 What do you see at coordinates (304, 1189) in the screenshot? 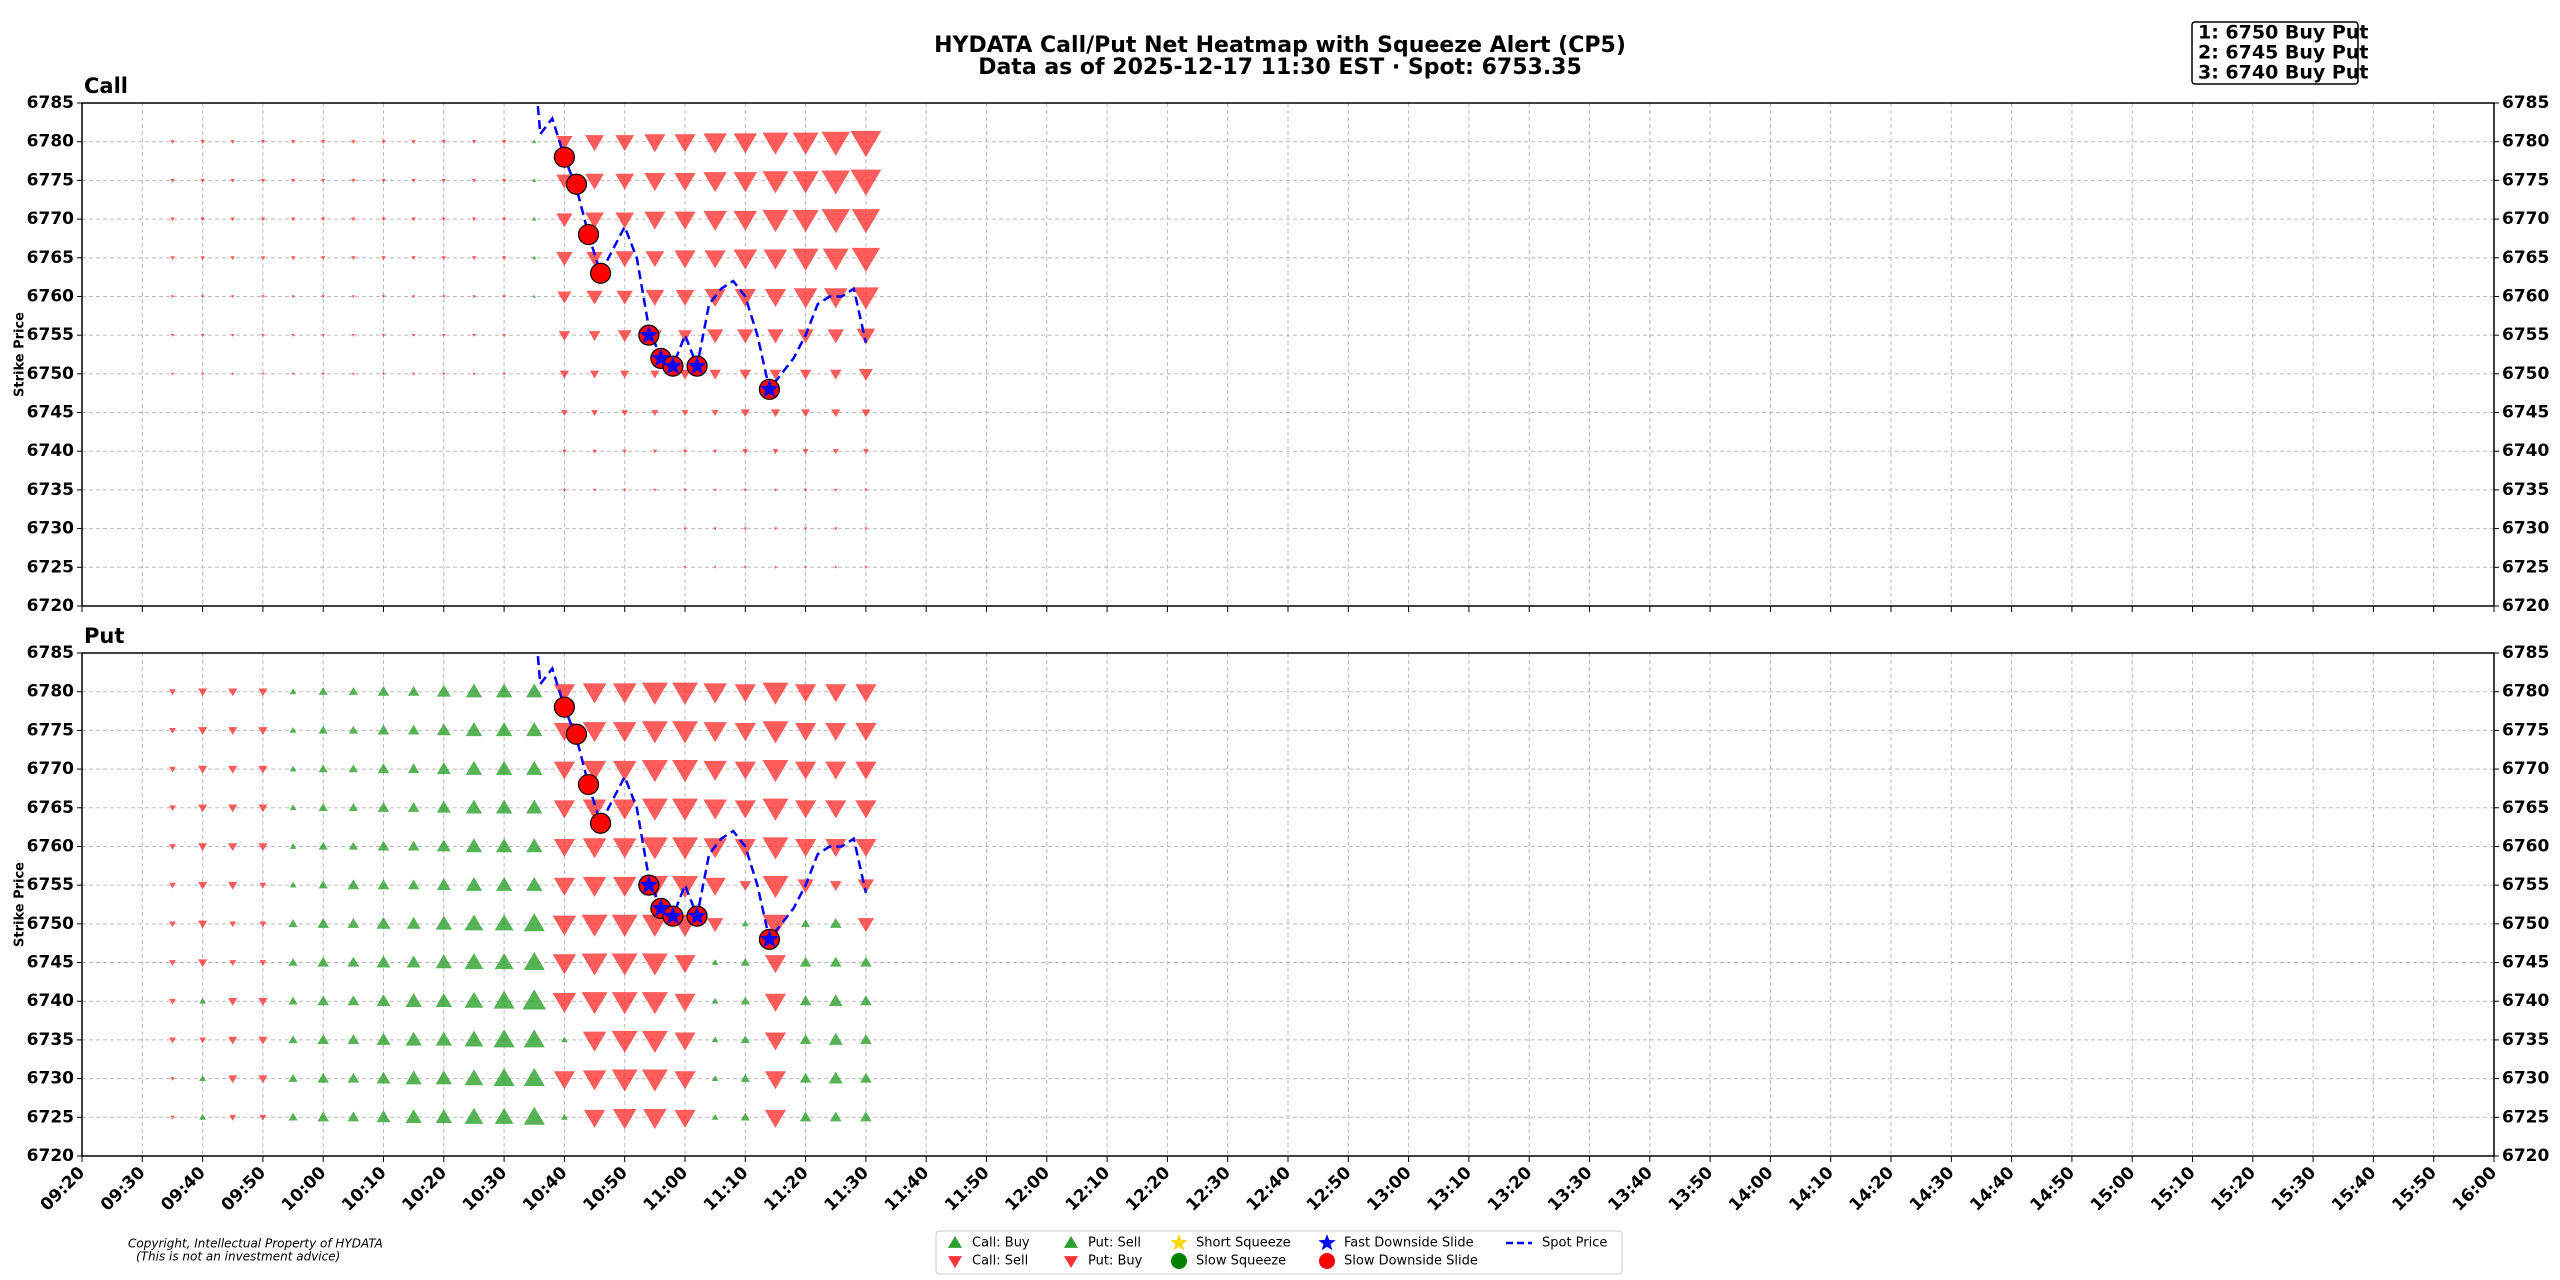
I see `x-tick-label: 10:00` at bounding box center [304, 1189].